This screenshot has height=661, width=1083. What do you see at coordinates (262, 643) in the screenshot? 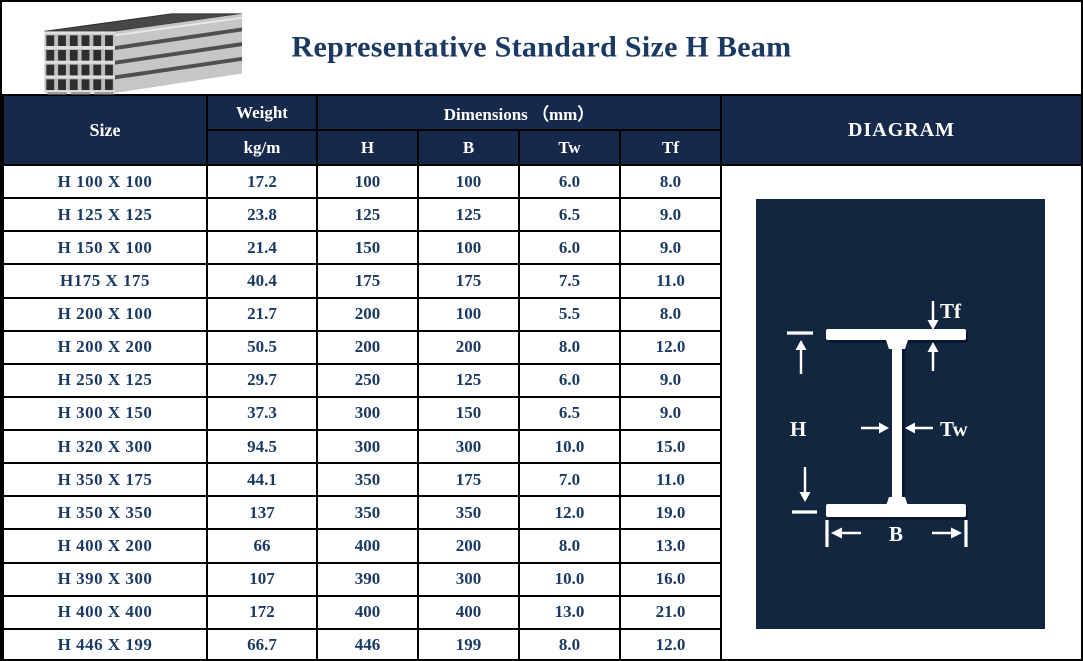
I see `cell-weight: 66.7` at bounding box center [262, 643].